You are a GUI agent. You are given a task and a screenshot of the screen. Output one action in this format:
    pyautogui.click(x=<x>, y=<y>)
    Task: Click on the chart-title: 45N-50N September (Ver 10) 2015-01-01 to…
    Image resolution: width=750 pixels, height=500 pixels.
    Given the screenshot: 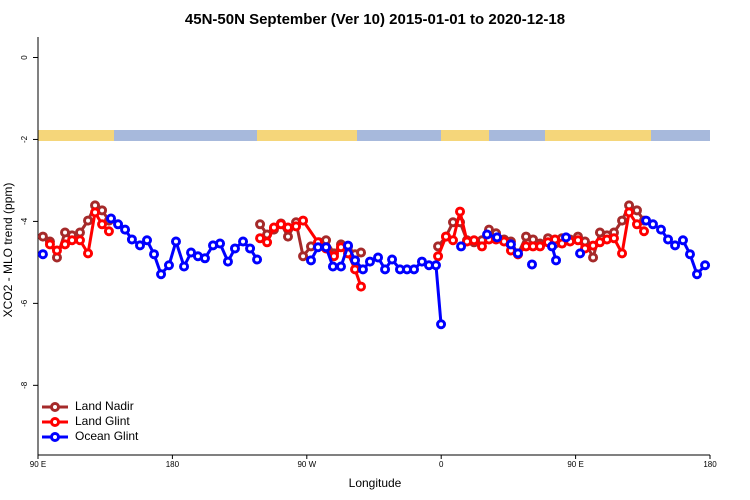 What is the action you would take?
    pyautogui.click(x=375, y=19)
    